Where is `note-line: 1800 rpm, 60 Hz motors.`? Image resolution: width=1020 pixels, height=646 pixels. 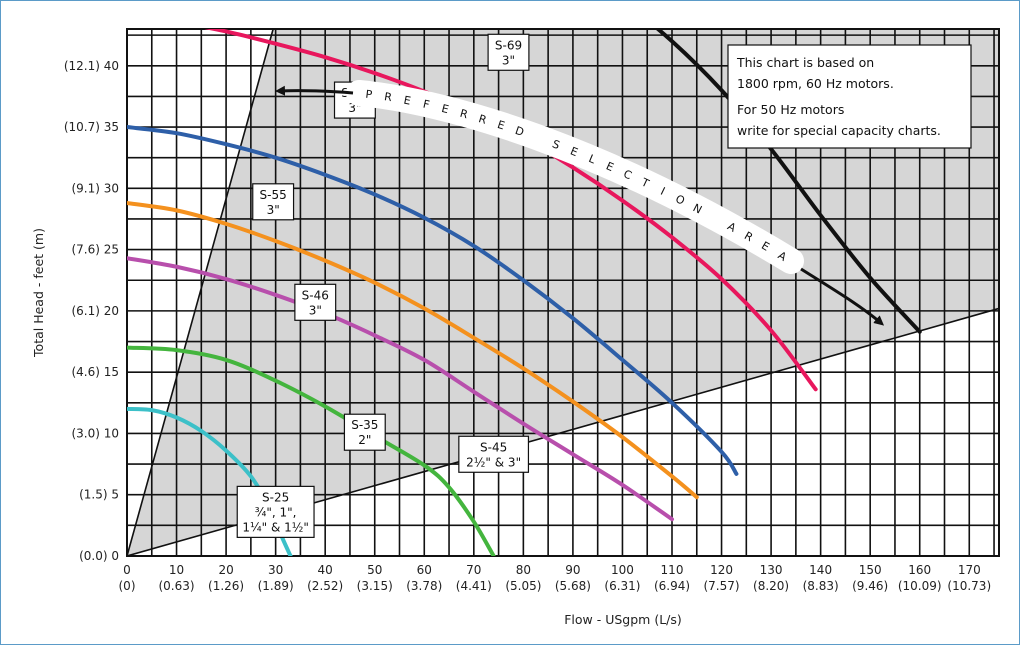
note-line: 1800 rpm, 60 Hz motors. is located at coordinates (815, 83).